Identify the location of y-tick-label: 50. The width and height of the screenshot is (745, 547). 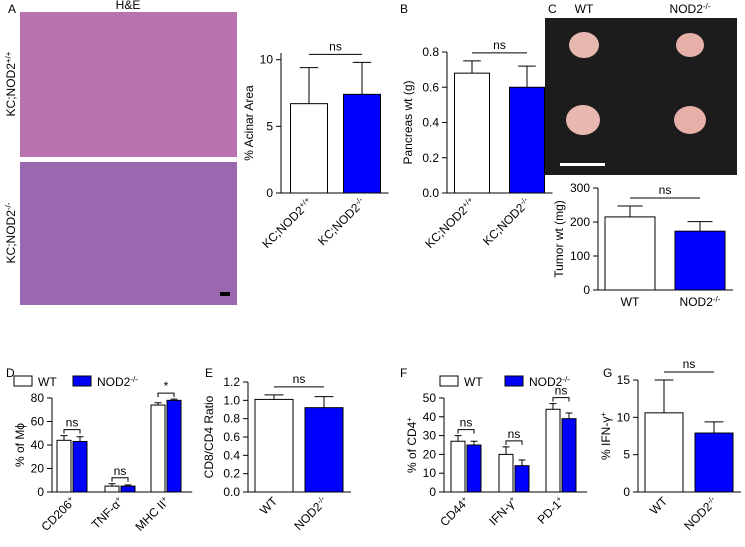
(430, 398).